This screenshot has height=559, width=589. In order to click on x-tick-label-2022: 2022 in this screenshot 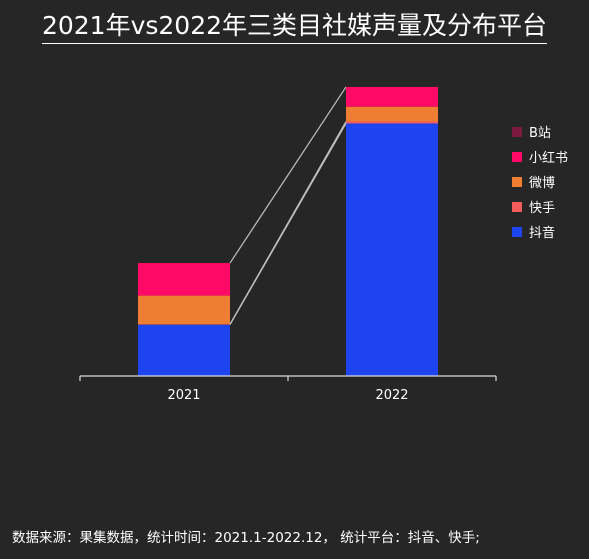, I will do `click(391, 395)`.